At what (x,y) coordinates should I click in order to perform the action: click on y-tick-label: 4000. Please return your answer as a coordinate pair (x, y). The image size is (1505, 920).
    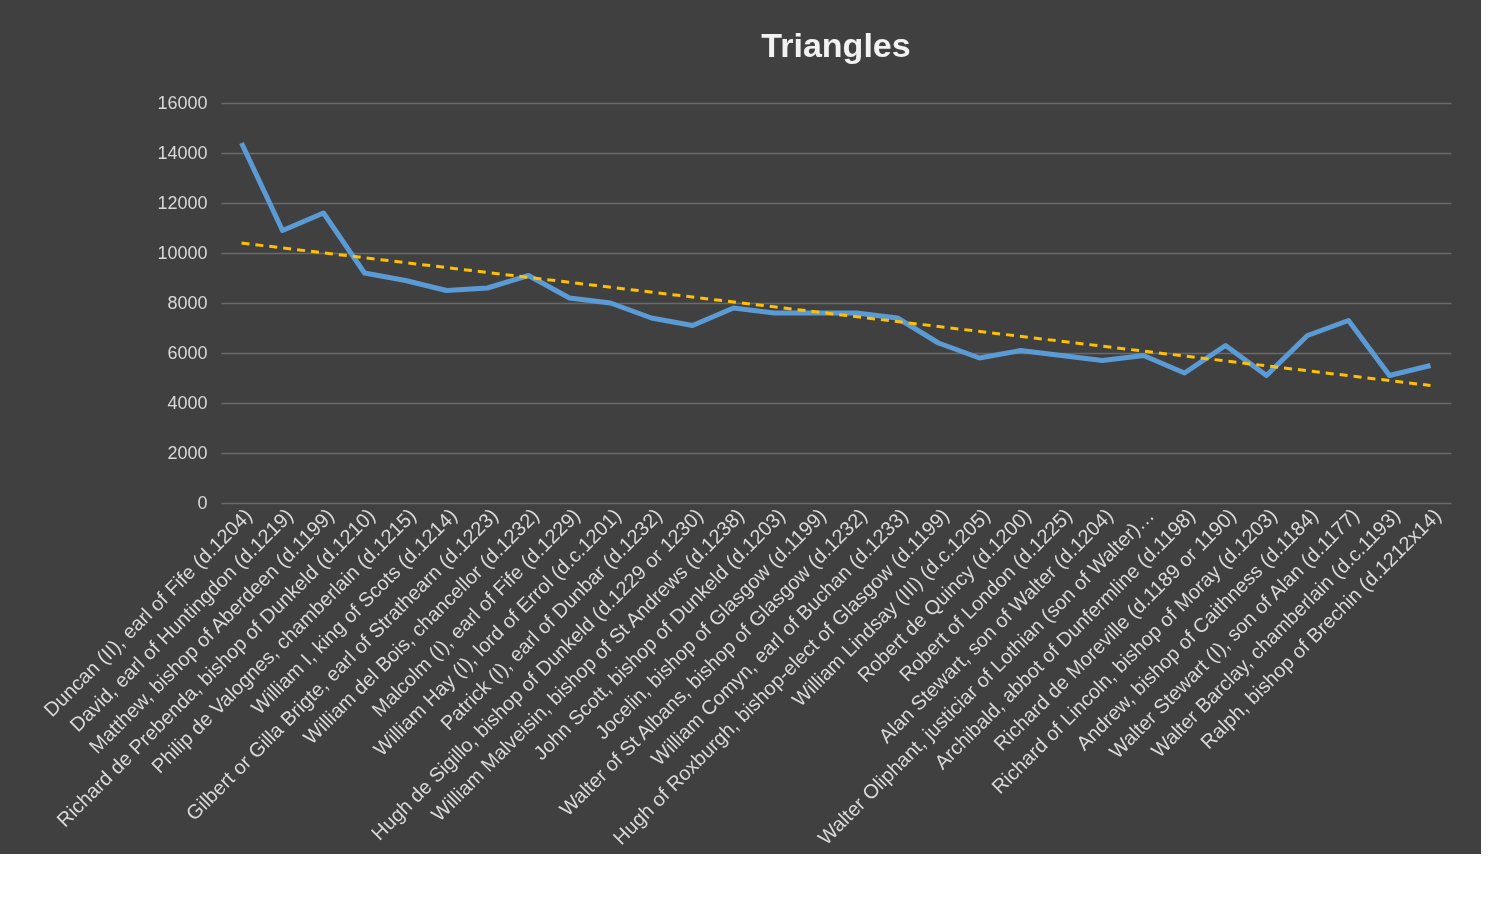
    Looking at the image, I should click on (187, 402).